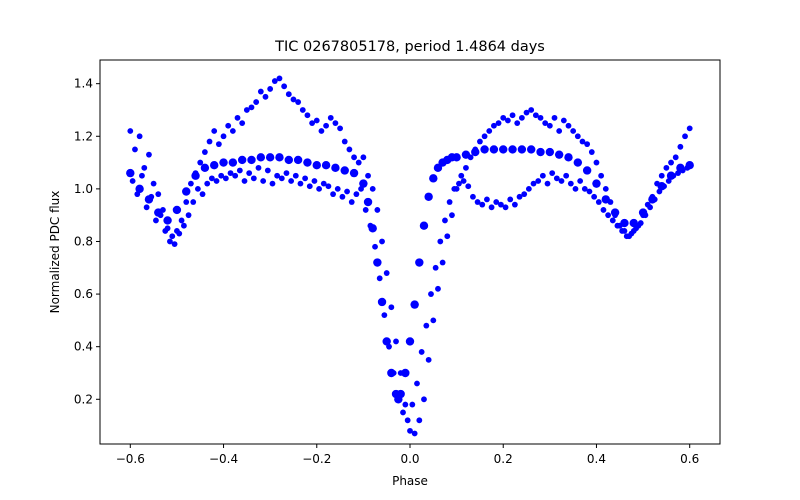 Image resolution: width=800 pixels, height=500 pixels. I want to click on y-axis-ticks: 0.2 0.4 0.6 0.8 1.0 1.2 1.4, so click(87, 241).